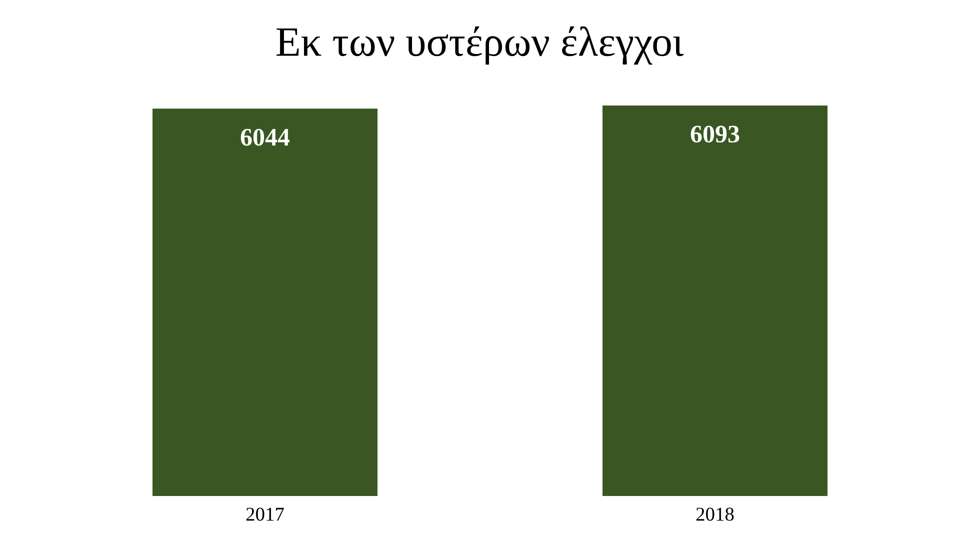 This screenshot has height=535, width=959. What do you see at coordinates (265, 137) in the screenshot?
I see `data-label: 6044` at bounding box center [265, 137].